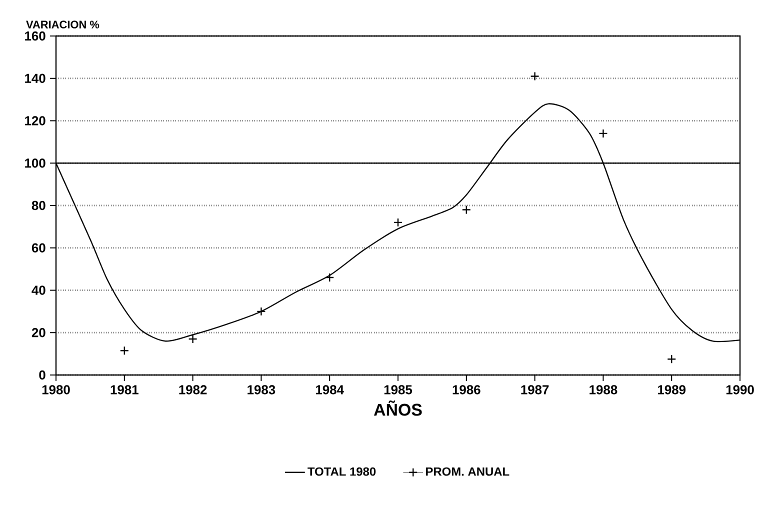 This screenshot has height=505, width=765. Describe the element at coordinates (740, 389) in the screenshot. I see `x-tick-label: 1990` at that location.